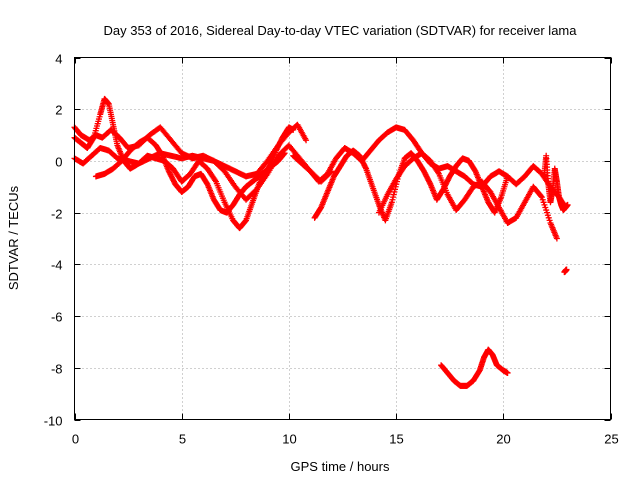  I want to click on x-axis-label: GPS time / hours, so click(340, 466).